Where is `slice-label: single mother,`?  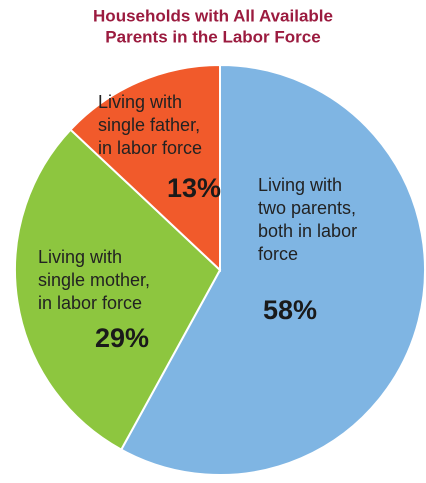
slice-label: single mother, is located at coordinates (94, 280).